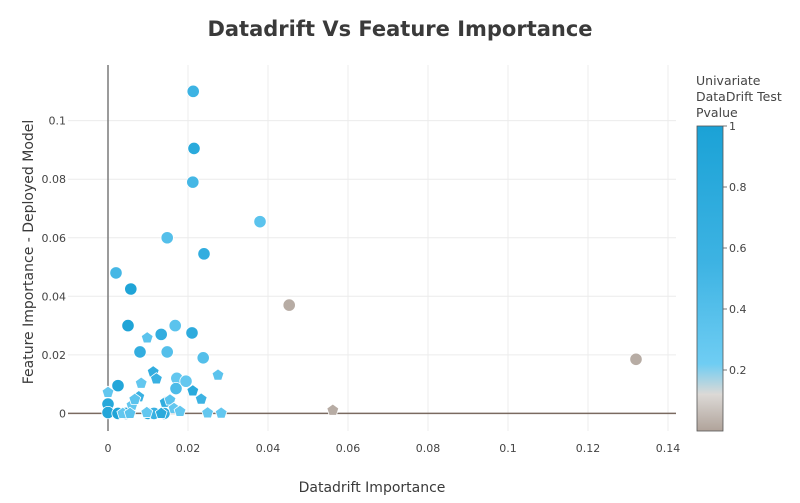 Image resolution: width=800 pixels, height=503 pixels. Describe the element at coordinates (62, 413) in the screenshot. I see `y-tick-label: 0` at that location.